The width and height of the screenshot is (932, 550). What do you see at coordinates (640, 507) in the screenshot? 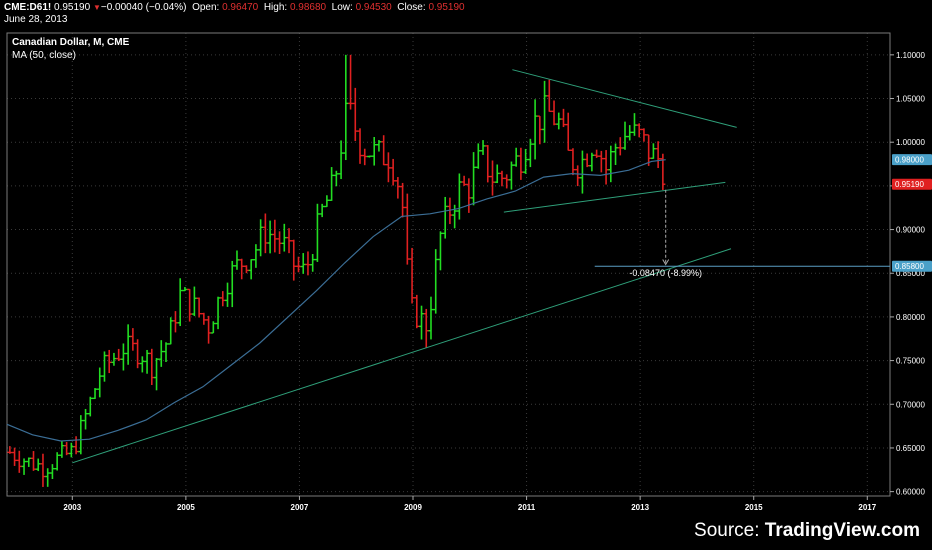
I see `x-tick-label: 2013` at bounding box center [640, 507].